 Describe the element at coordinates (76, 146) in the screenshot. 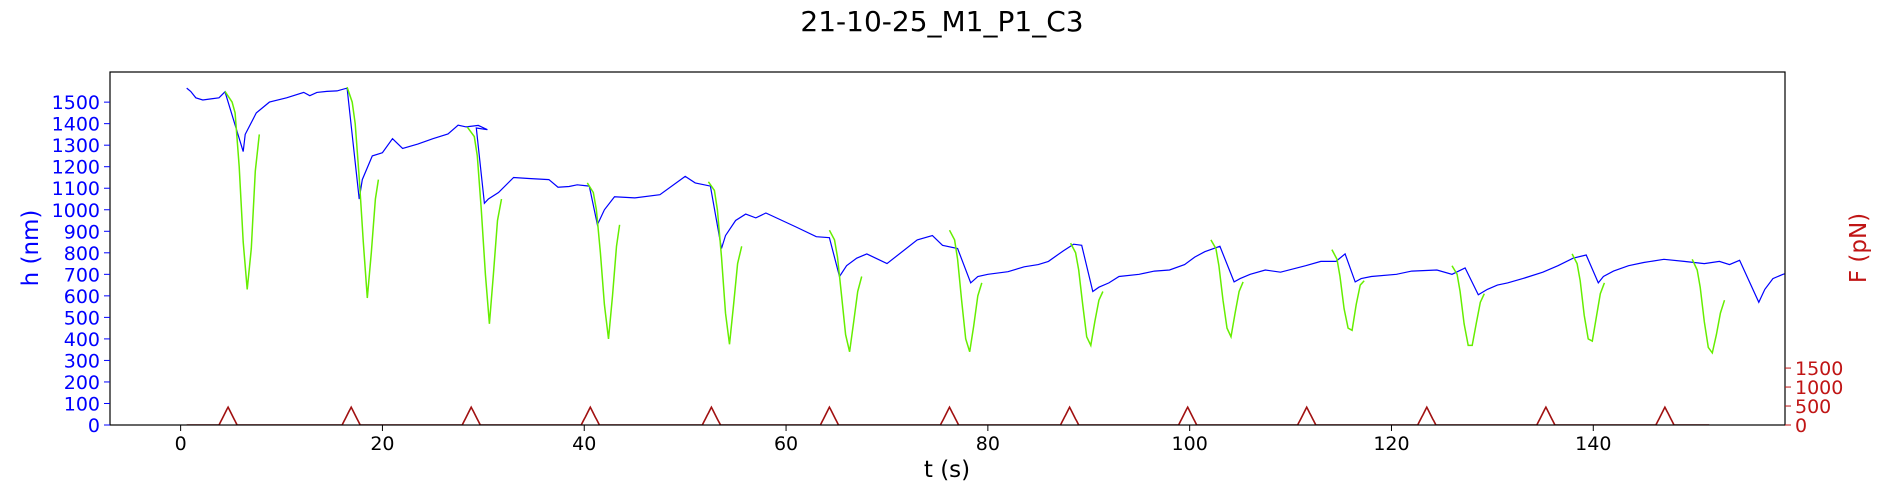

I see `y-left-tick-label: 1300` at that location.